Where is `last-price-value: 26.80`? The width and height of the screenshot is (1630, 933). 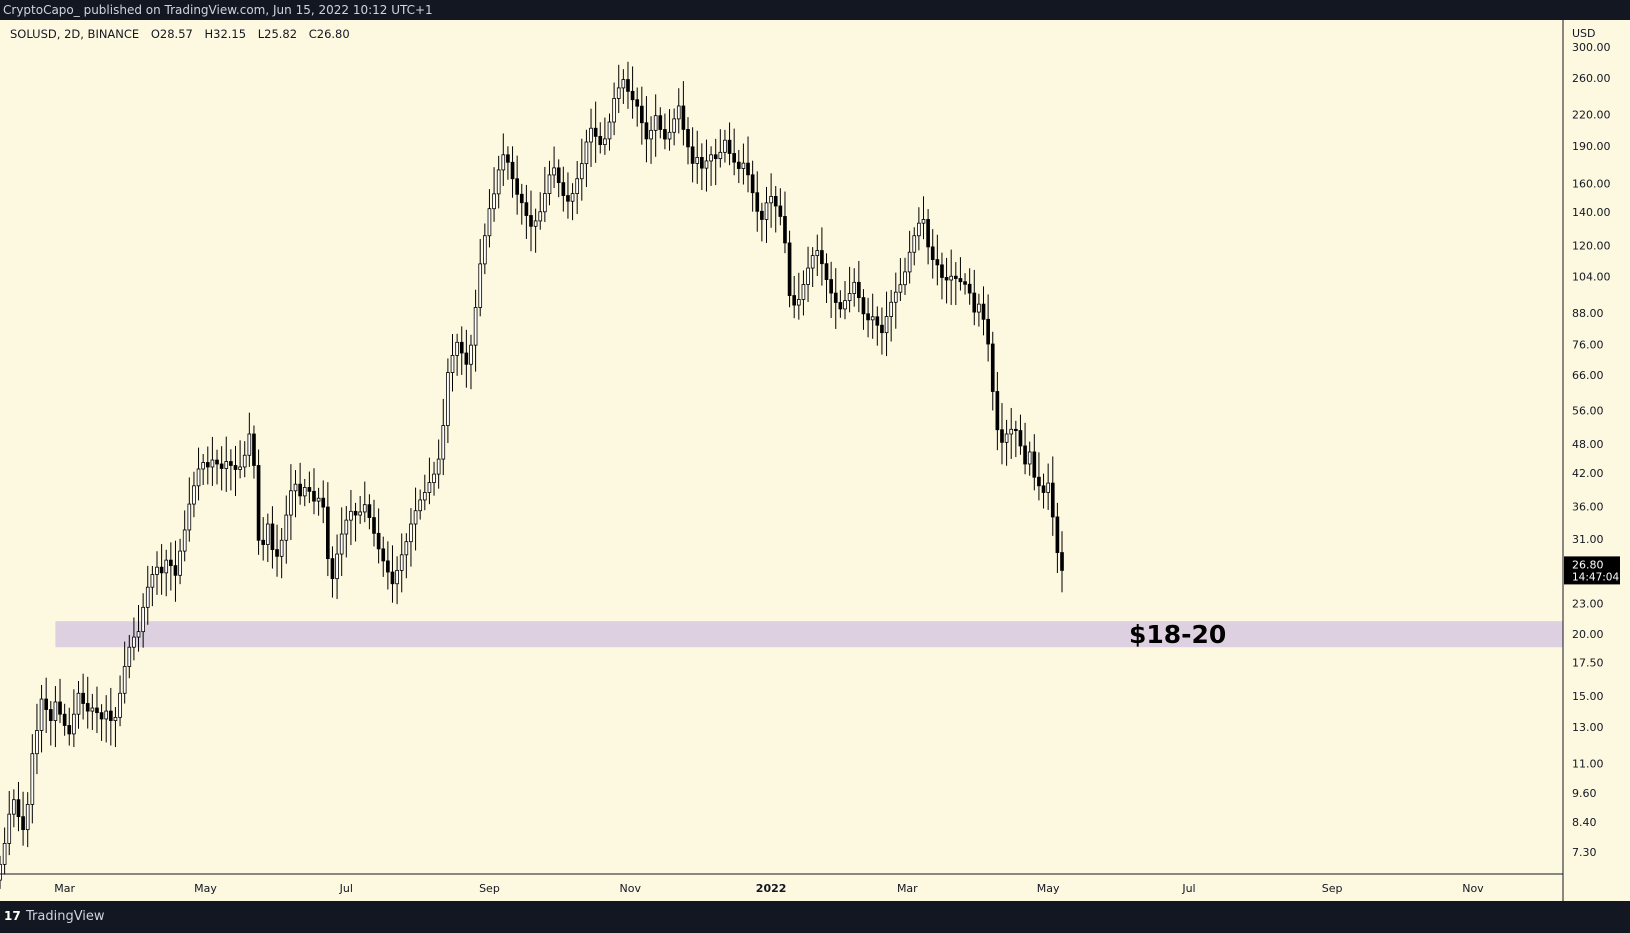 last-price-value: 26.80 is located at coordinates (1588, 564).